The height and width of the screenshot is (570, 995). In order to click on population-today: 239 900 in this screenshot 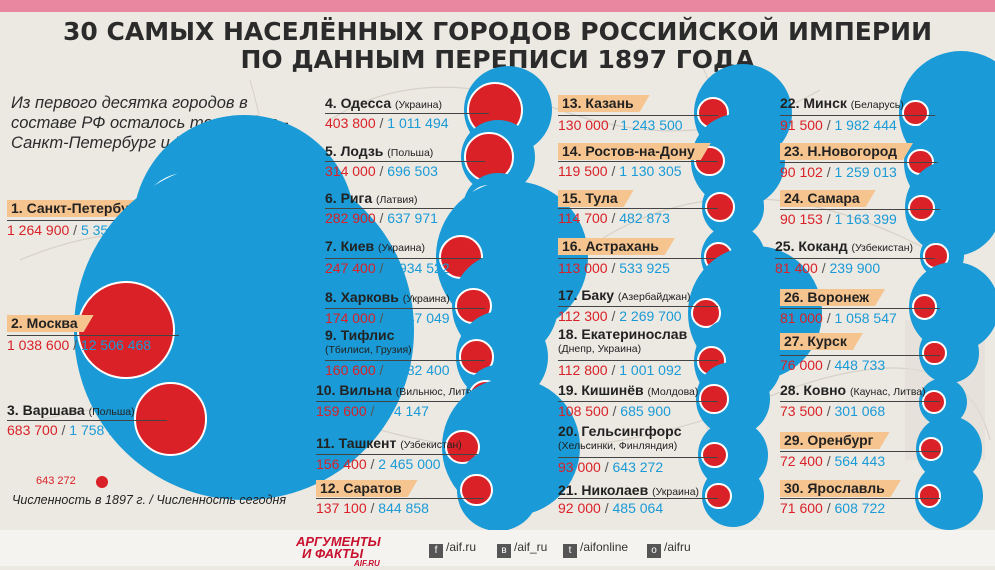, I will do `click(855, 268)`.